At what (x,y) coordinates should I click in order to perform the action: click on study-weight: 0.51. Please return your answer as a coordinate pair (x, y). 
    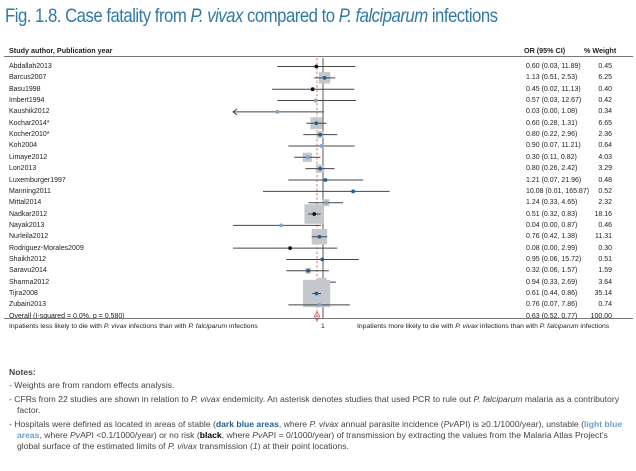
    Looking at the image, I should click on (605, 259).